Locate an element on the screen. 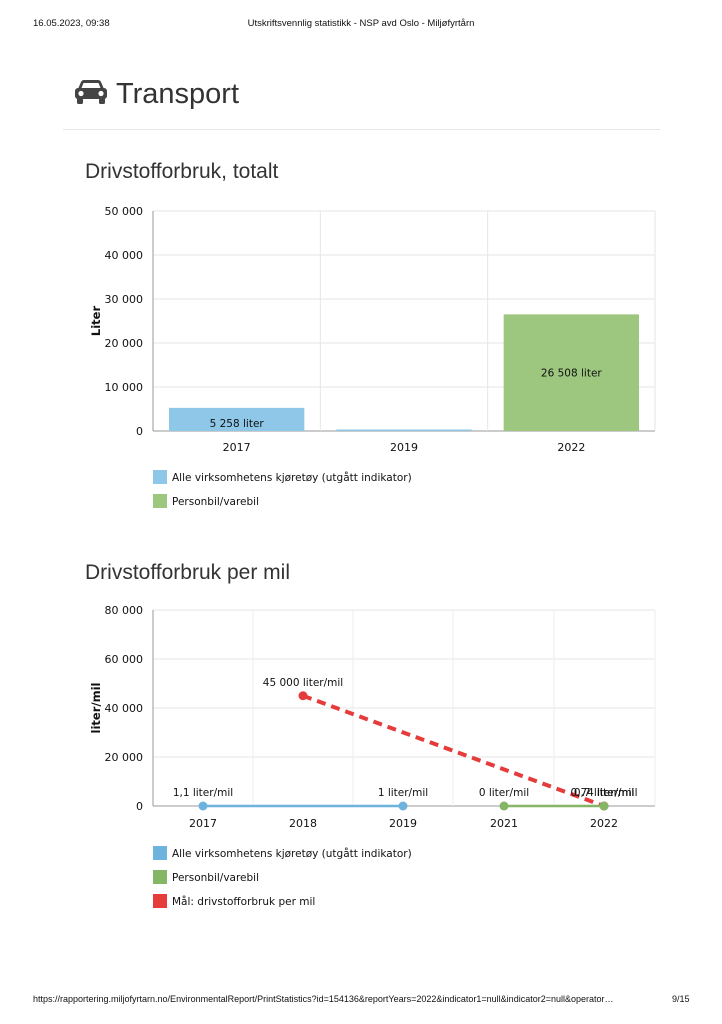  point-data-label: 0,74 liter/mil is located at coordinates (603, 793).